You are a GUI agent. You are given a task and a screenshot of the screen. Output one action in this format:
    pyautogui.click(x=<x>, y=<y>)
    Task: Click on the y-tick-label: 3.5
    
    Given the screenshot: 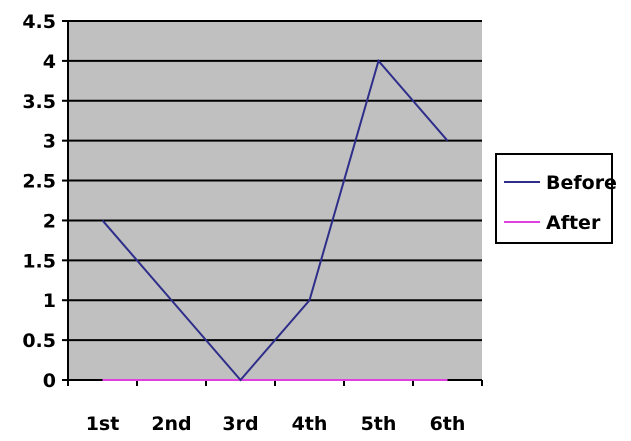 What is the action you would take?
    pyautogui.click(x=39, y=102)
    